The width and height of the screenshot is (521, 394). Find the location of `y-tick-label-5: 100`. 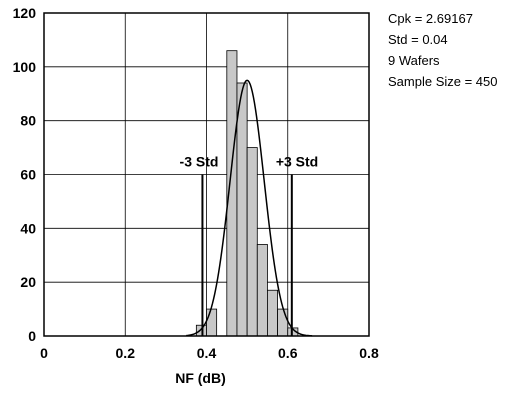

y-tick-label-5: 100 is located at coordinates (25, 67).